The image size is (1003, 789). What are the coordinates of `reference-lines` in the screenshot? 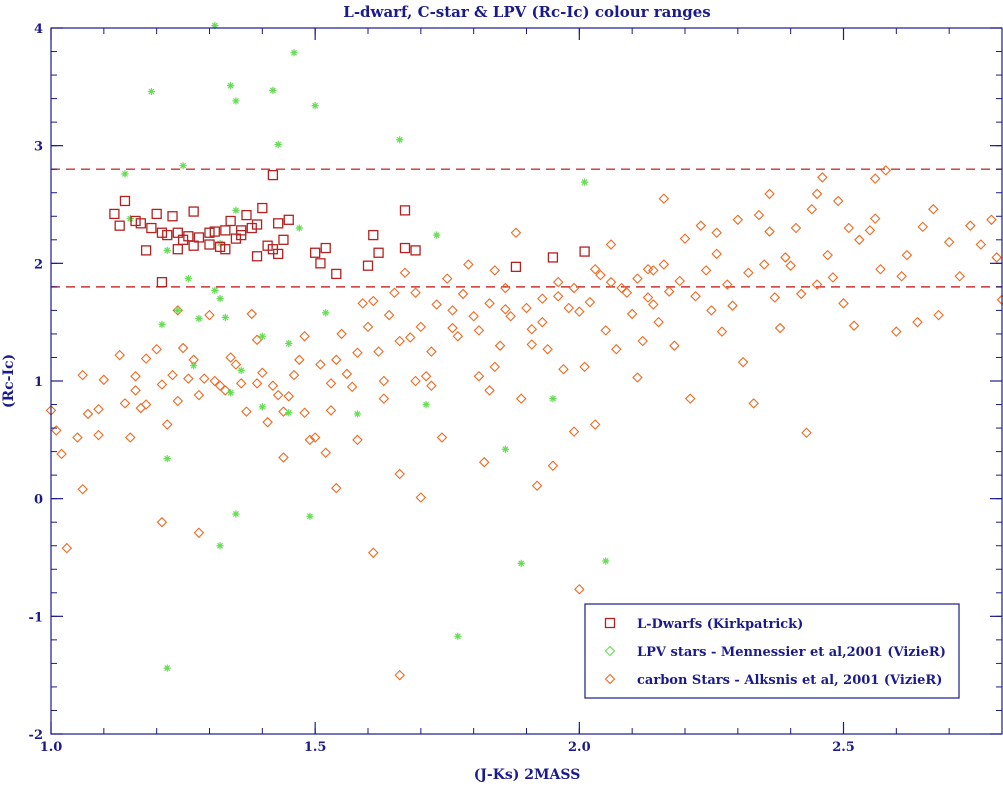 It's located at (526, 228).